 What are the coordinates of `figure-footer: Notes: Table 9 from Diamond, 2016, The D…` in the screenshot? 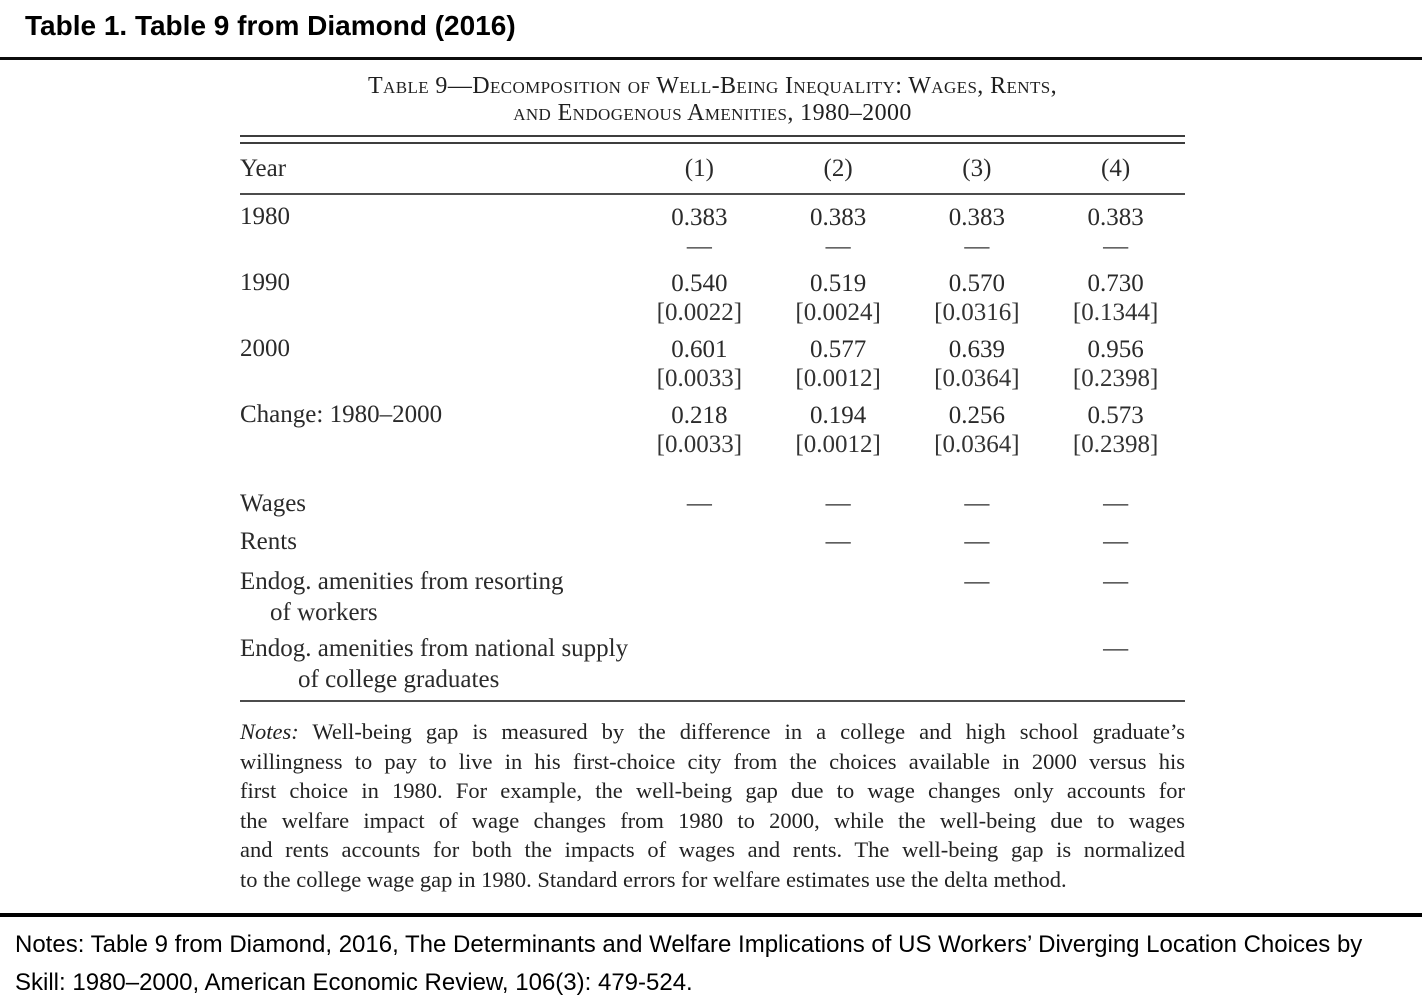 It's located at (711, 964).